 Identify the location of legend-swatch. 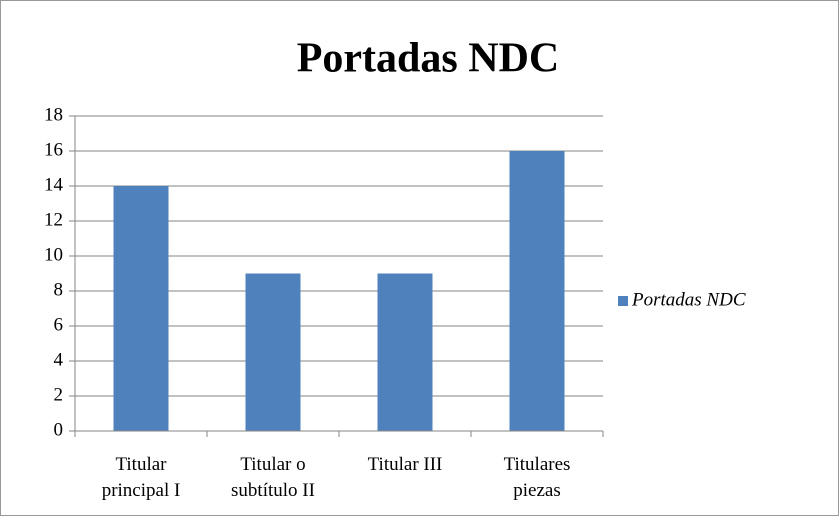
(623, 301).